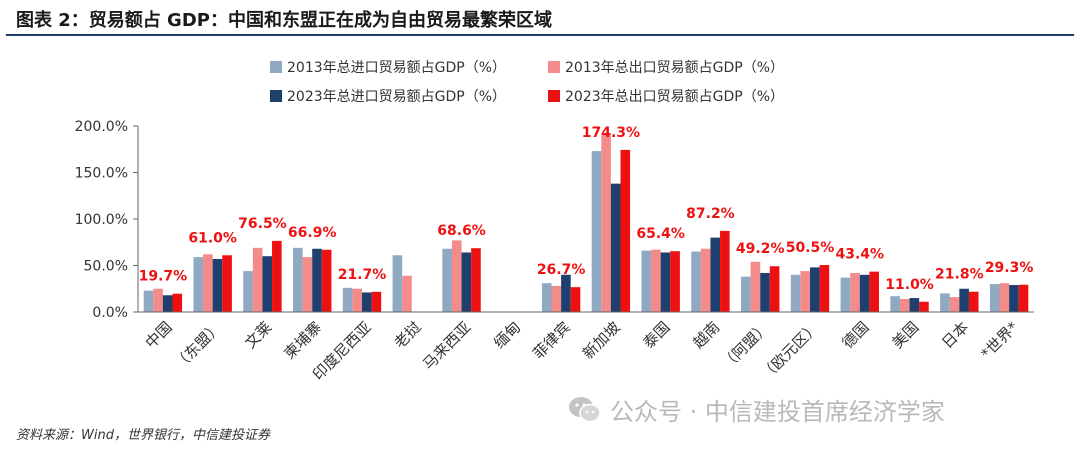 This screenshot has width=1080, height=453. What do you see at coordinates (777, 412) in the screenshot?
I see `watermark-text: 公众号 · 中信建投首席经济学家` at bounding box center [777, 412].